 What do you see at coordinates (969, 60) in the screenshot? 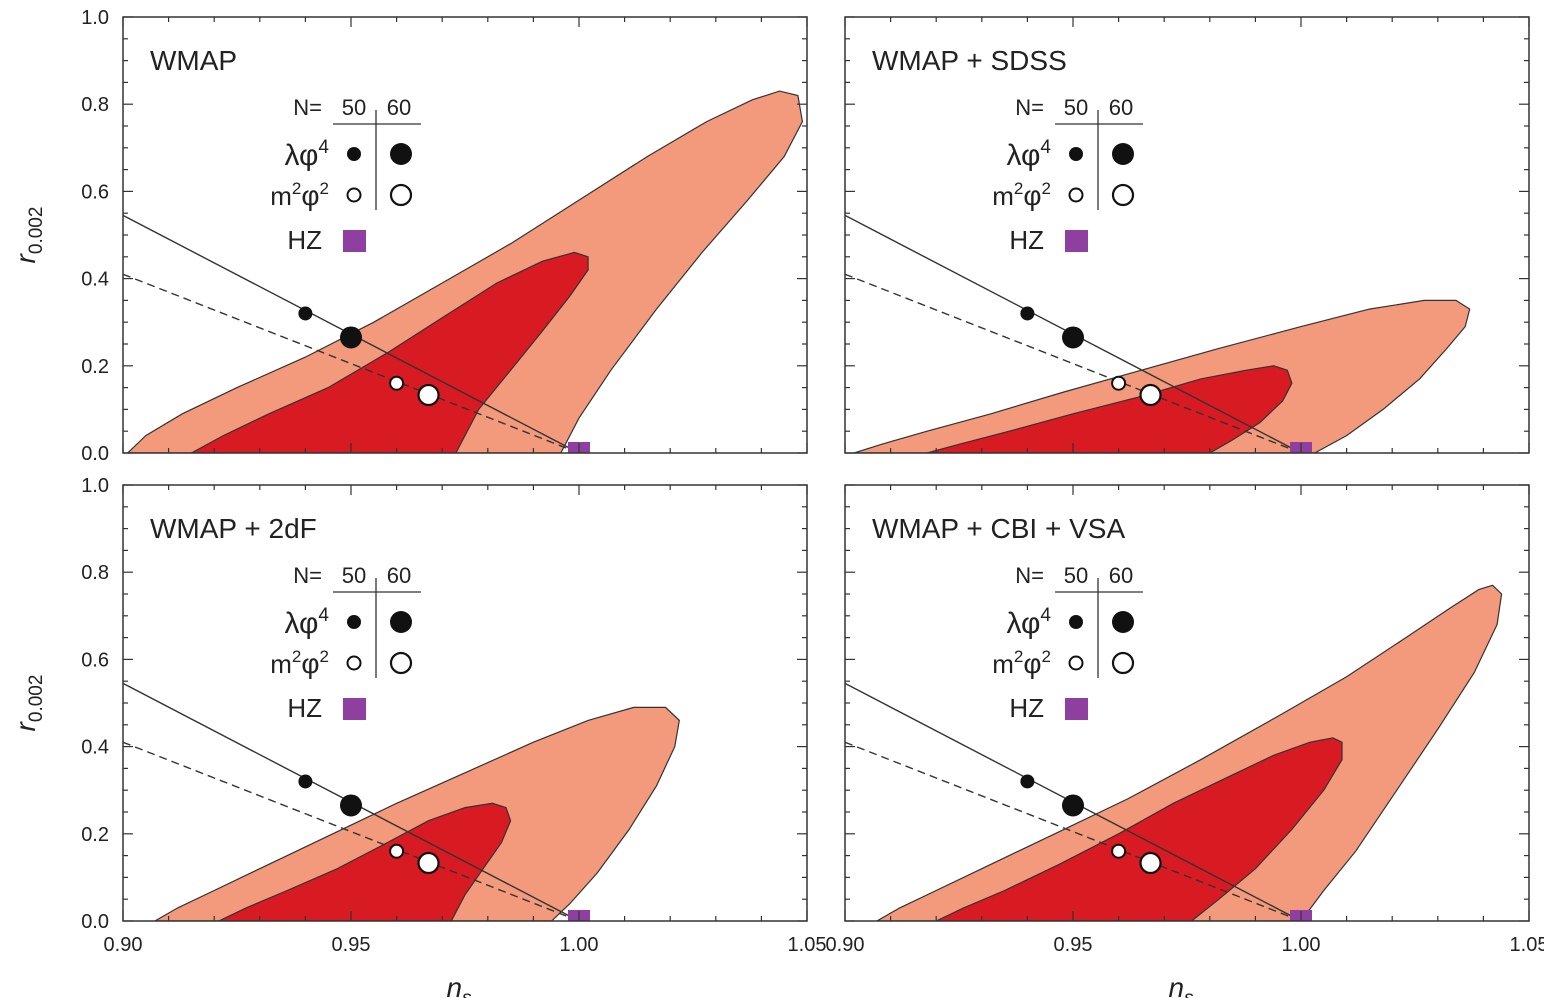
I see `panel-title: WMAP + SDSS` at bounding box center [969, 60].